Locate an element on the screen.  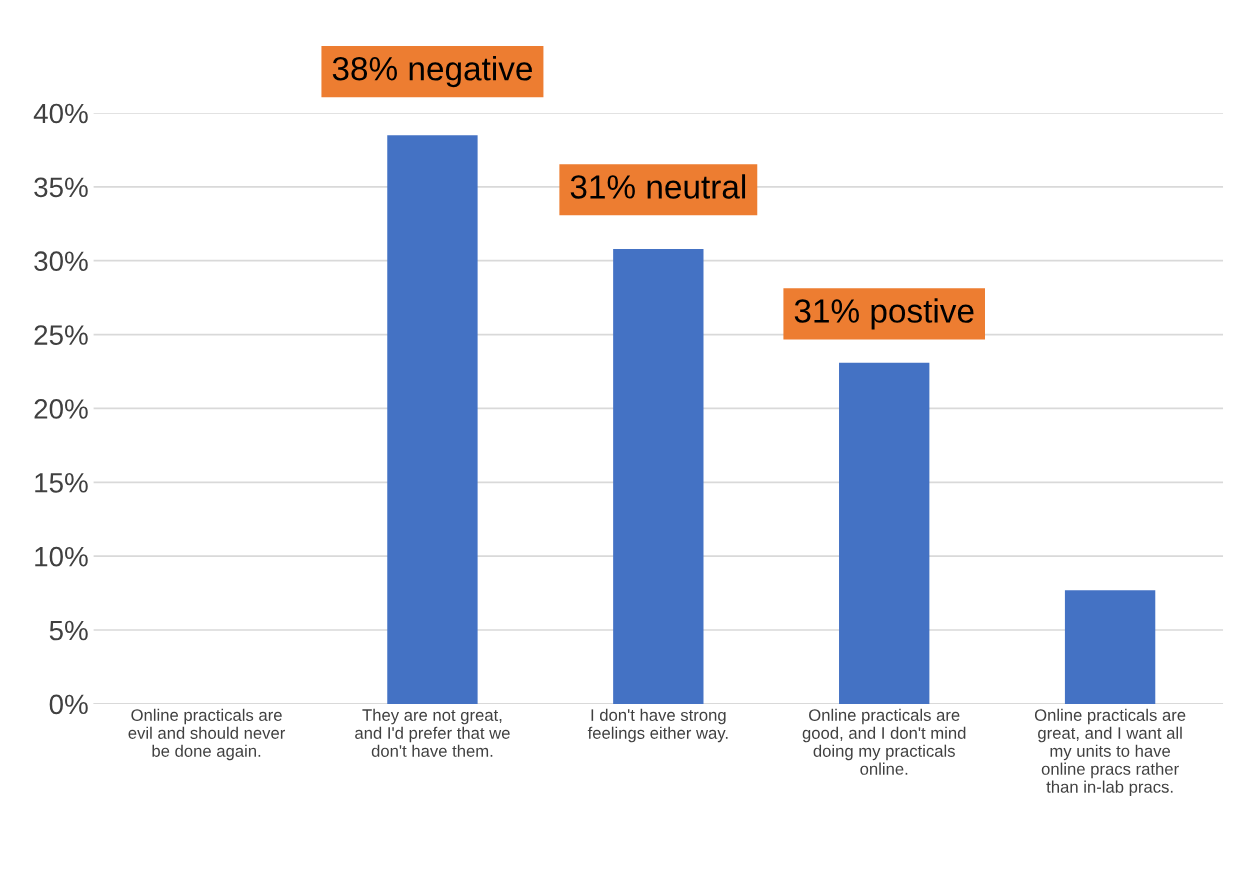
x-tick-label: Online practicals are great, and I want all my units to have online pracs rather than in-lab pracs. is located at coordinates (1110, 752).